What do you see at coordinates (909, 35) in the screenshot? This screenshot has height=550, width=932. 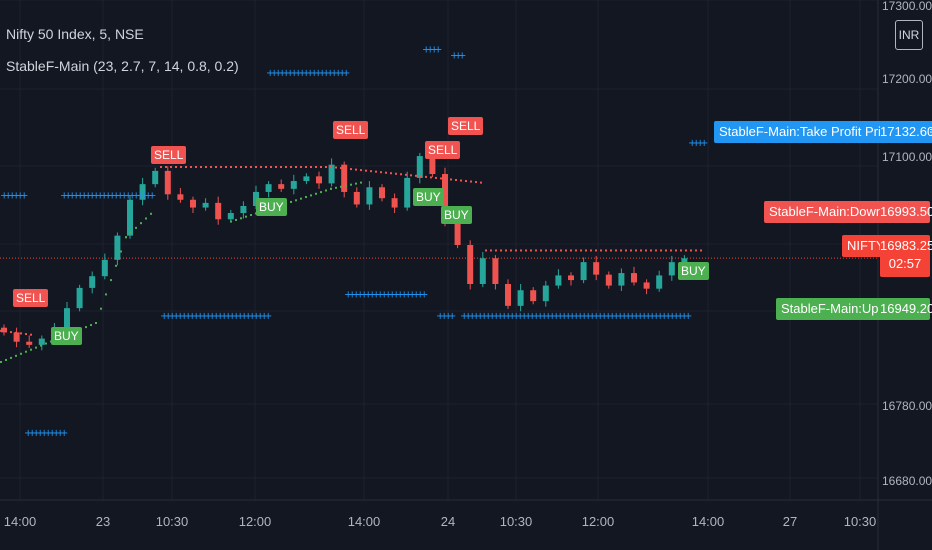 I see `currency-badge: INR` at bounding box center [909, 35].